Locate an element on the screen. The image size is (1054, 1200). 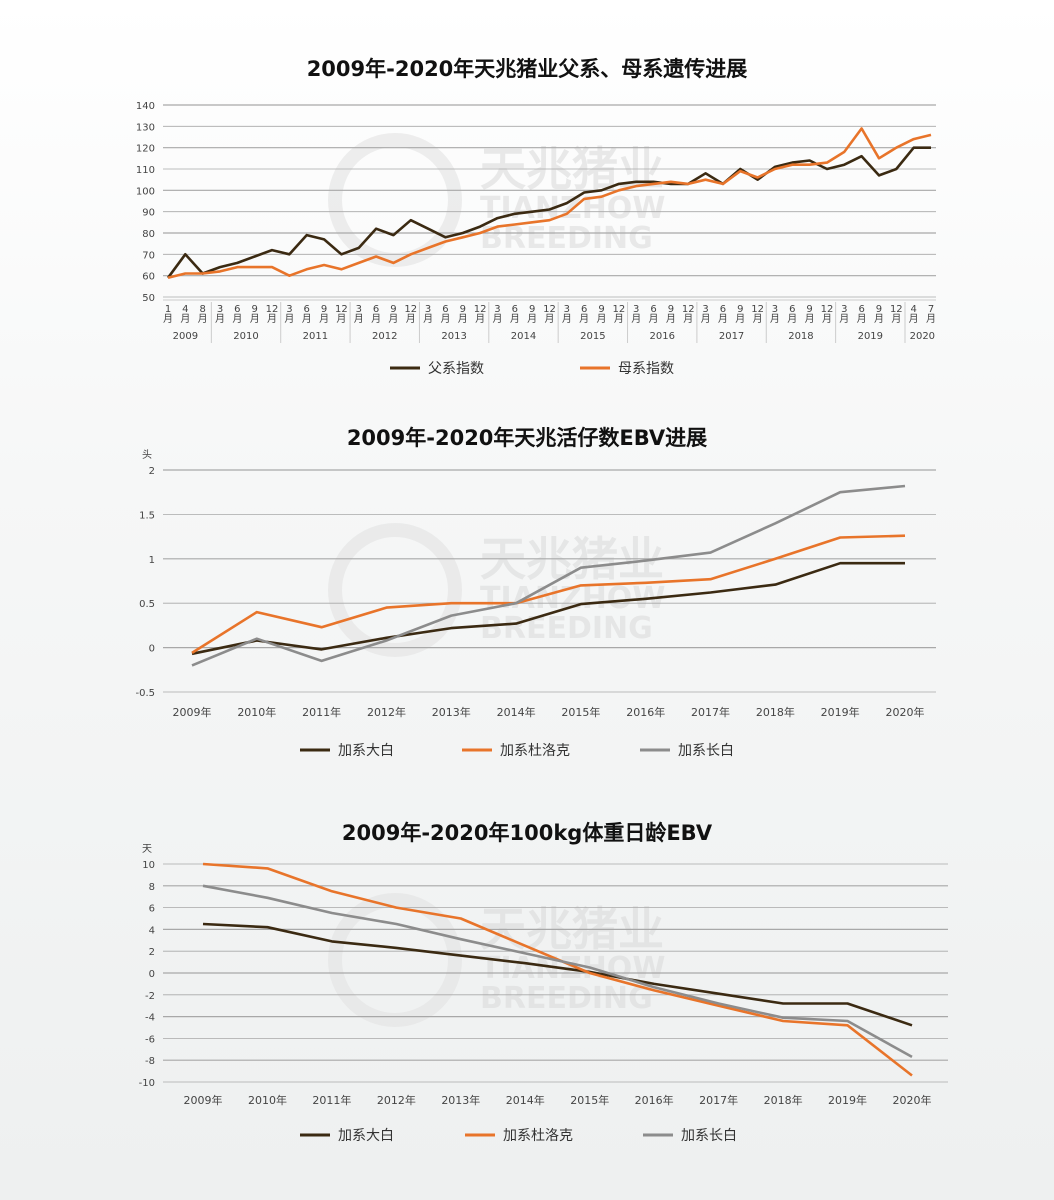
y-tick-label: -10 is located at coordinates (147, 1083).